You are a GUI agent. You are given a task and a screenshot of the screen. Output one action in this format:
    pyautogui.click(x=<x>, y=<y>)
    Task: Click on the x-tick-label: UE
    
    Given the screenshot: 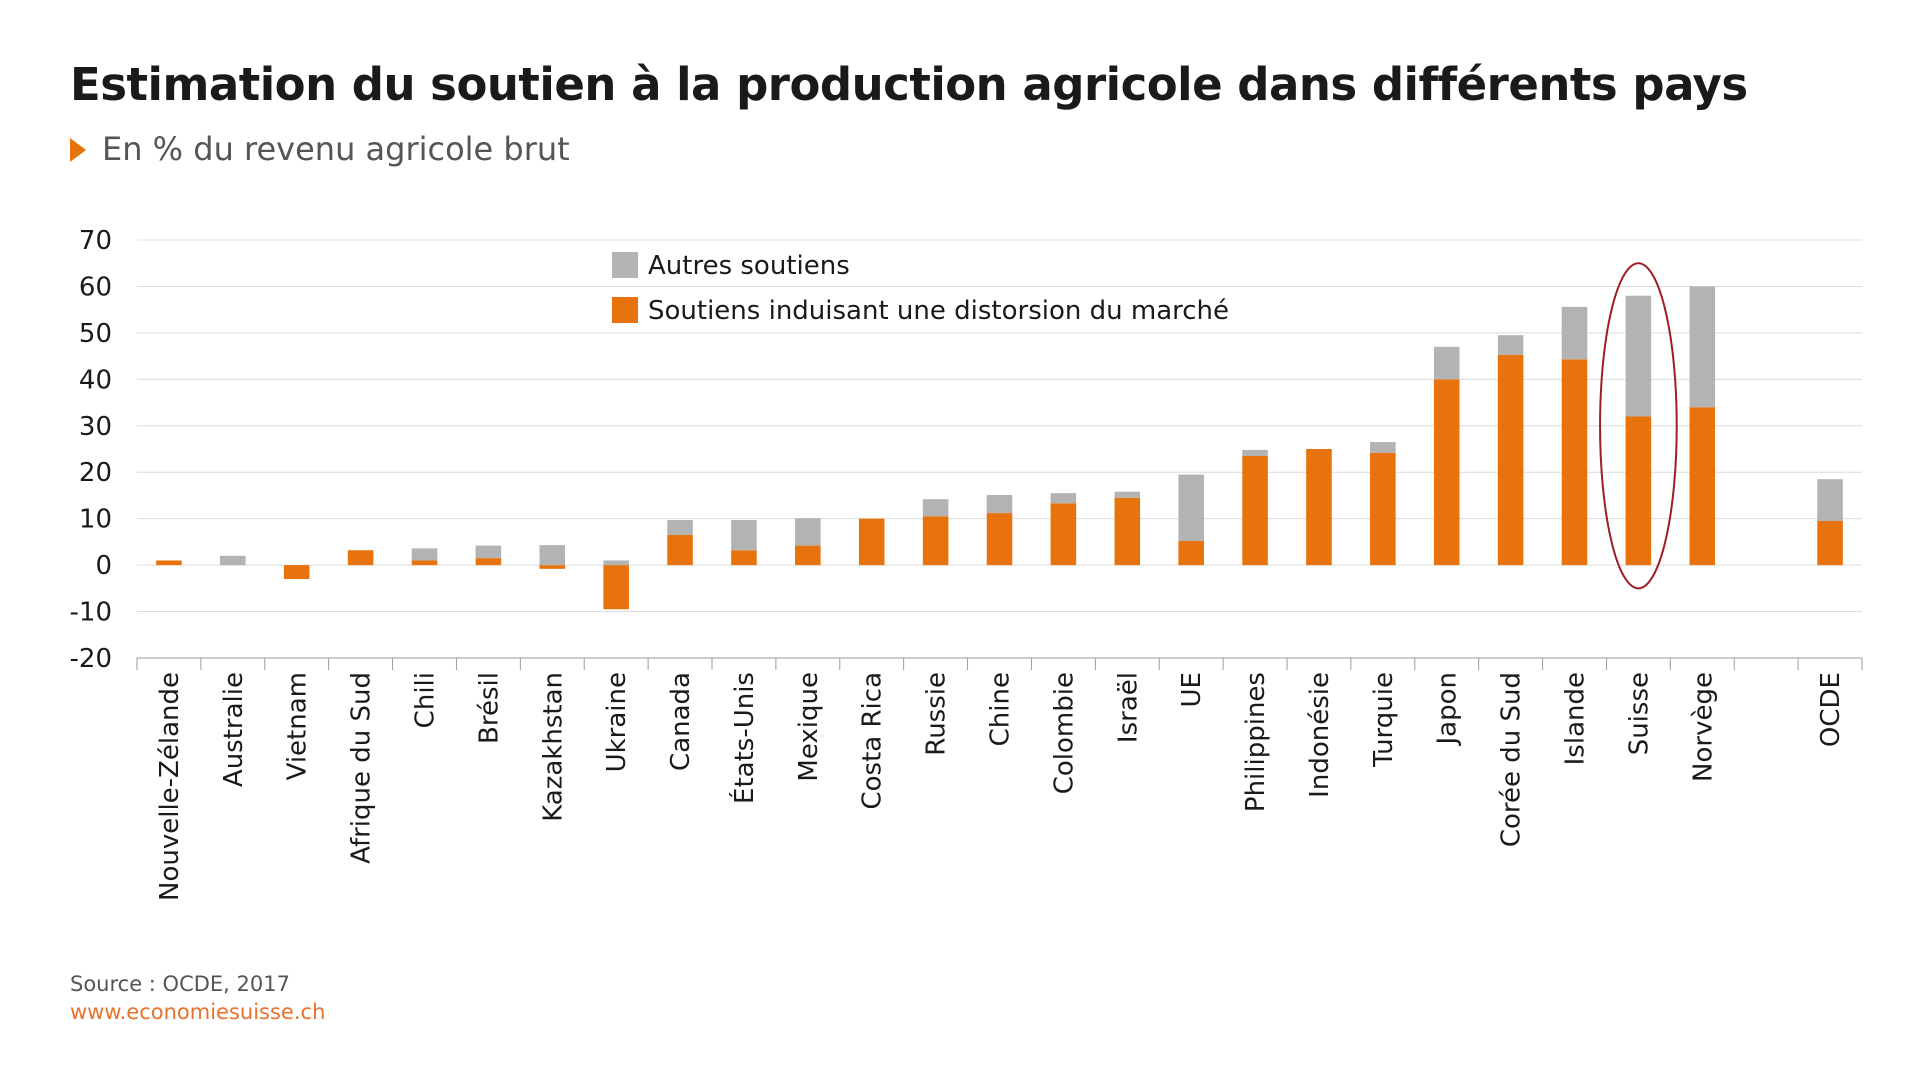 What is the action you would take?
    pyautogui.click(x=1192, y=689)
    